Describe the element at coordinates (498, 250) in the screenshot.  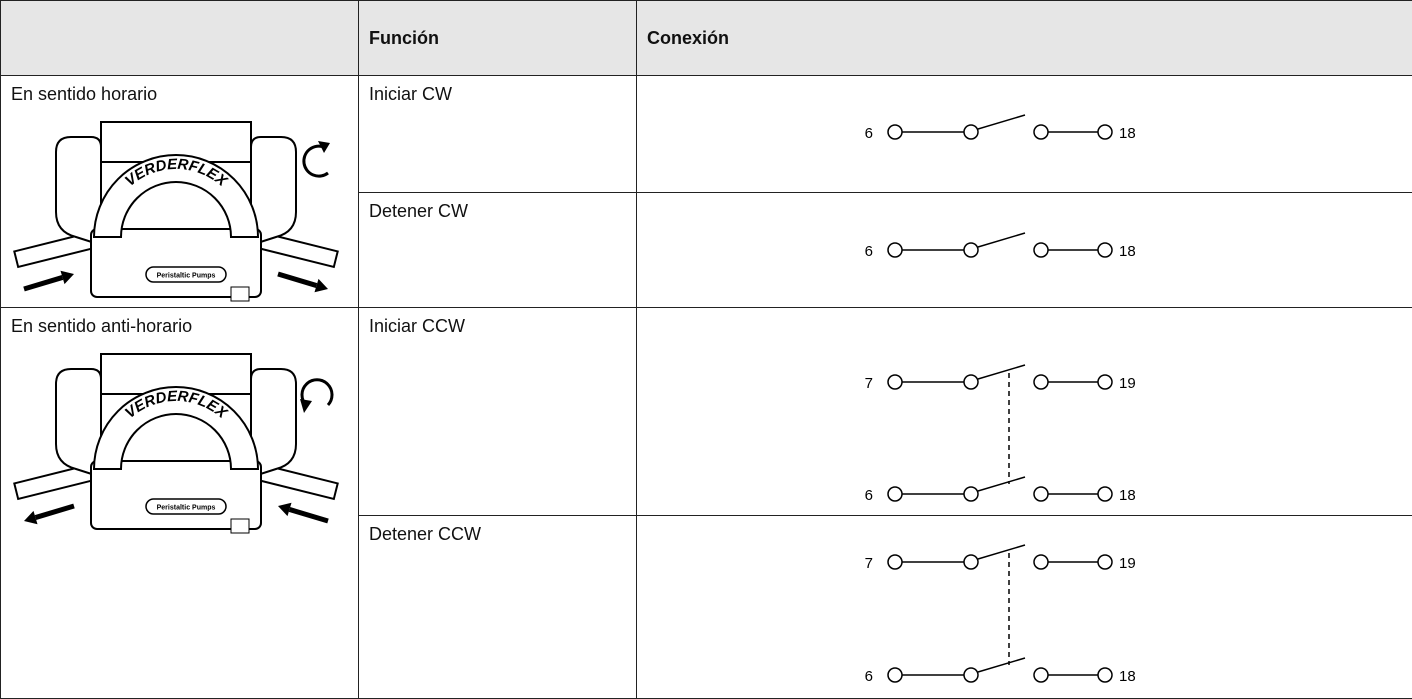
I see `function-cell: Detener CW` at that location.